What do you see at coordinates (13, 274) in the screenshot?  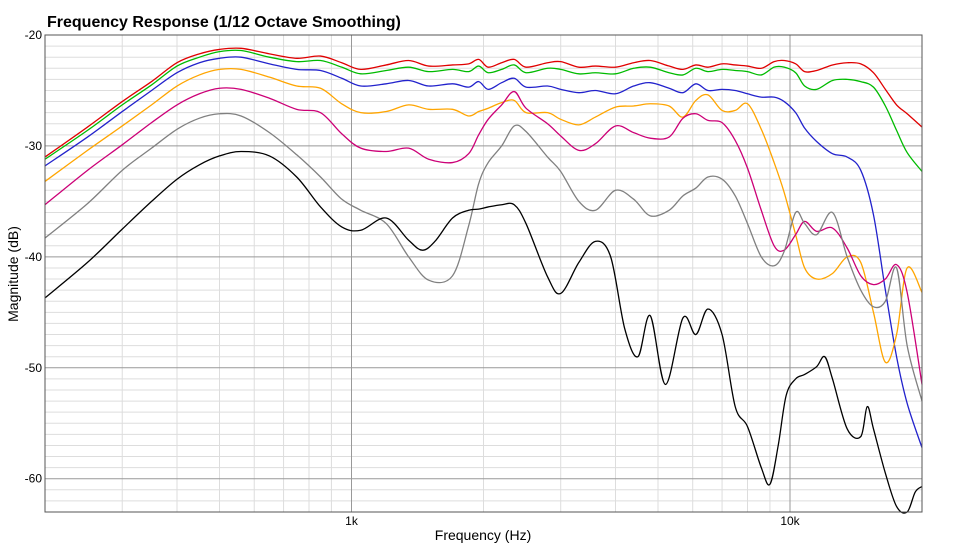 I see `y-axis-label: Magnitude (dB)` at bounding box center [13, 274].